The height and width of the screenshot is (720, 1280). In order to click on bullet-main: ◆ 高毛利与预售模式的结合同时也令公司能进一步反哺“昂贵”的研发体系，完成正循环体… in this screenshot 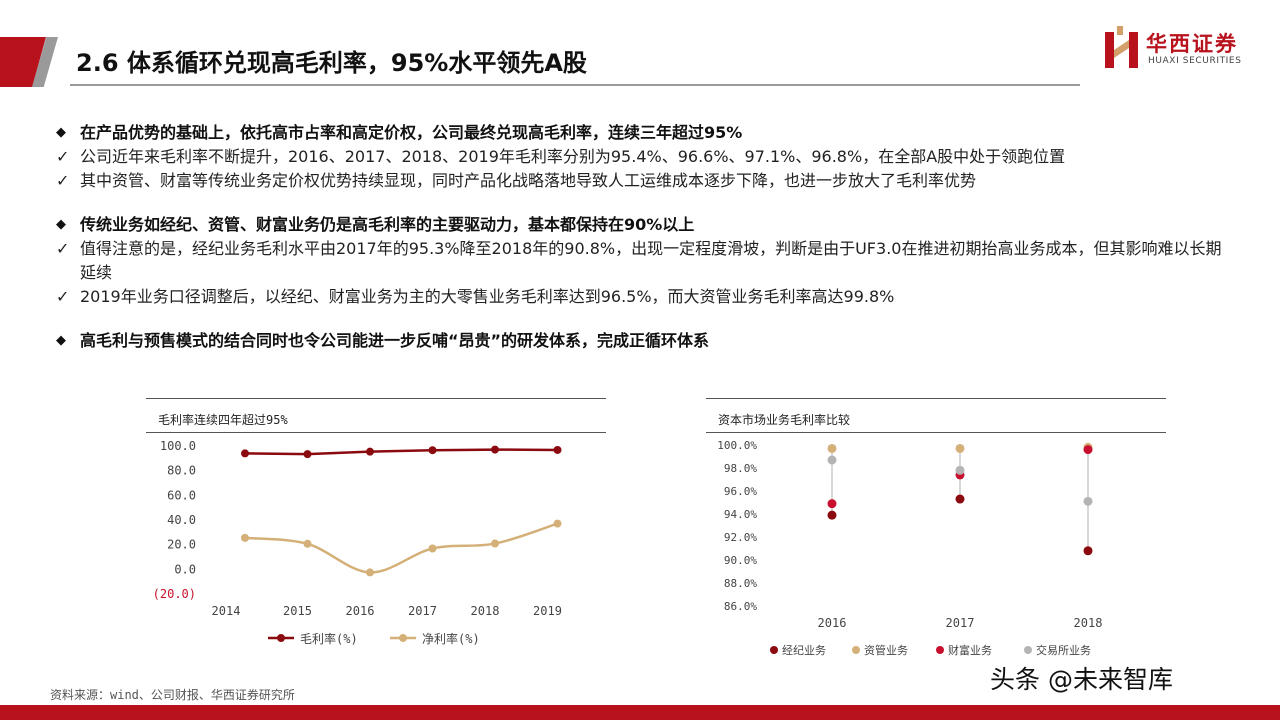, I will do `click(646, 341)`.